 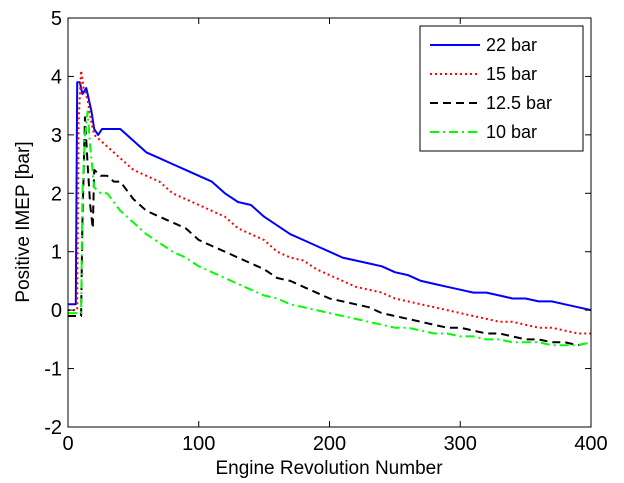 What do you see at coordinates (56, 194) in the screenshot?
I see `y-tick-label: 2` at bounding box center [56, 194].